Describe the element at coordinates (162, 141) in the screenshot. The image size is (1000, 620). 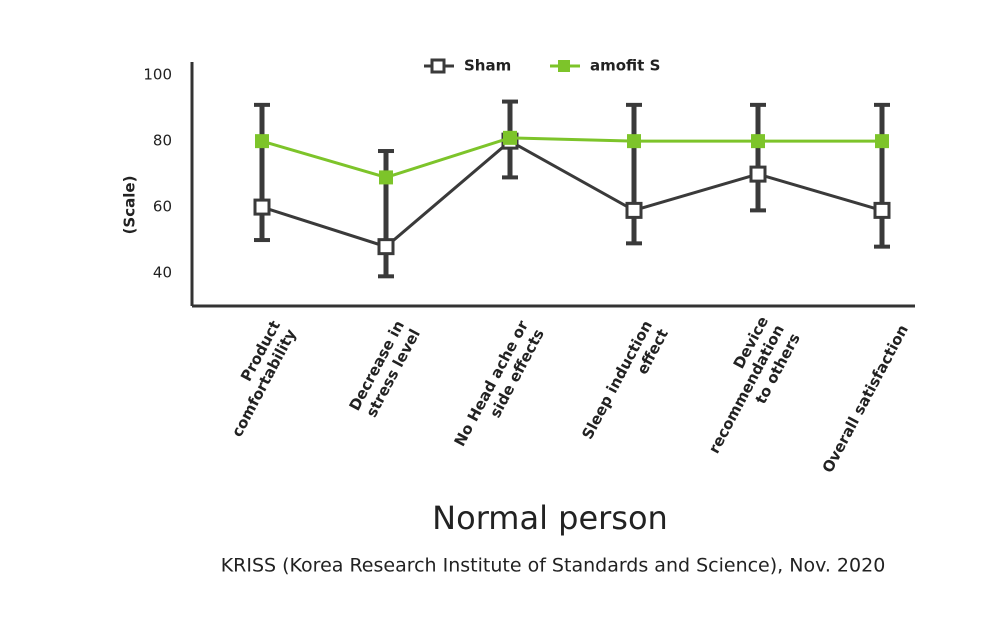
I see `y-tick-label: 80` at that location.